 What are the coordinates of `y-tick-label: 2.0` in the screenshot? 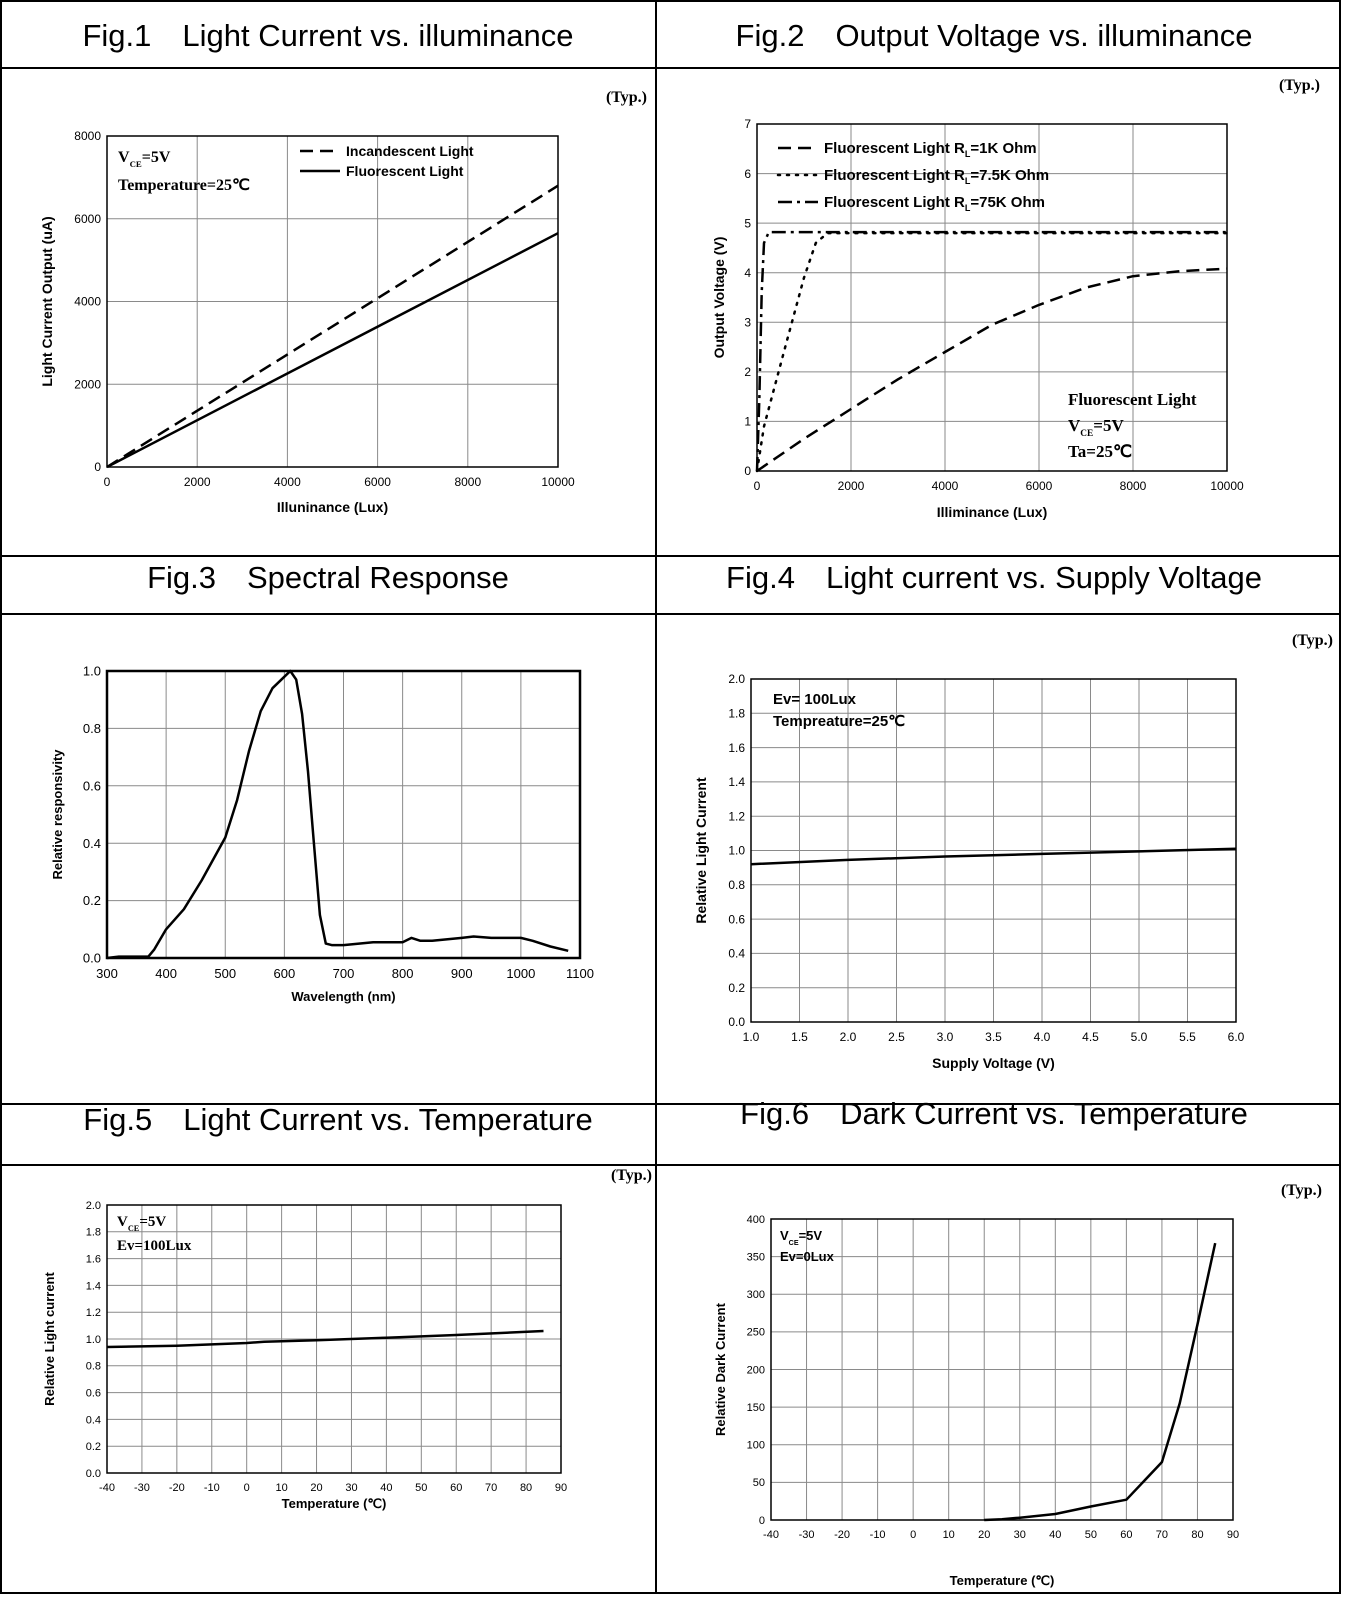 It's located at (736, 679).